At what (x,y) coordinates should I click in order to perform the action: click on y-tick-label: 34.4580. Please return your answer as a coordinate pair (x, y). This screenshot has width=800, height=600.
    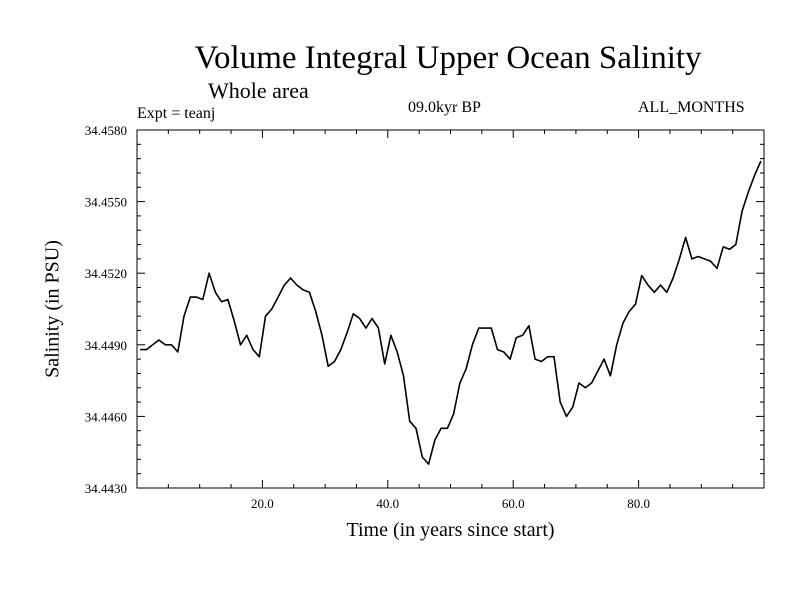
    Looking at the image, I should click on (106, 130).